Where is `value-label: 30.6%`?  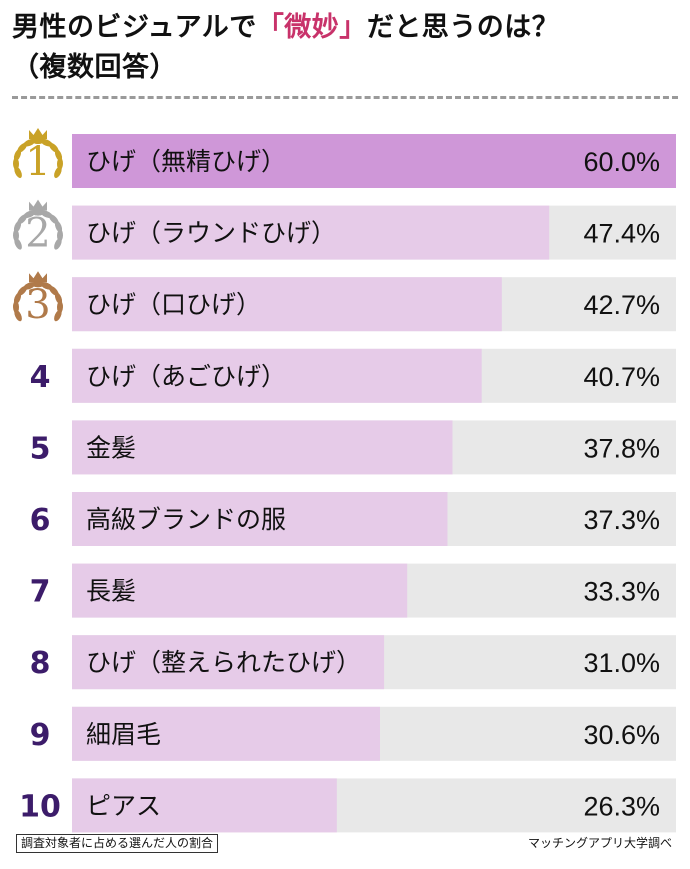 value-label: 30.6% is located at coordinates (621, 735).